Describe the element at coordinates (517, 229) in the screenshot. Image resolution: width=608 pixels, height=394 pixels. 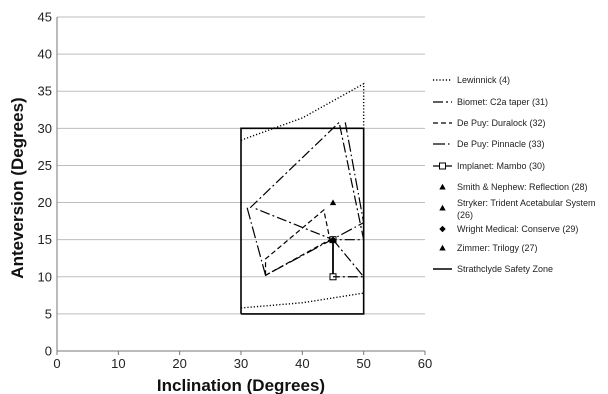
I see `legend-item-wright-medical-conserve-29-label: Wright Medical: Conserve (29)` at that location.